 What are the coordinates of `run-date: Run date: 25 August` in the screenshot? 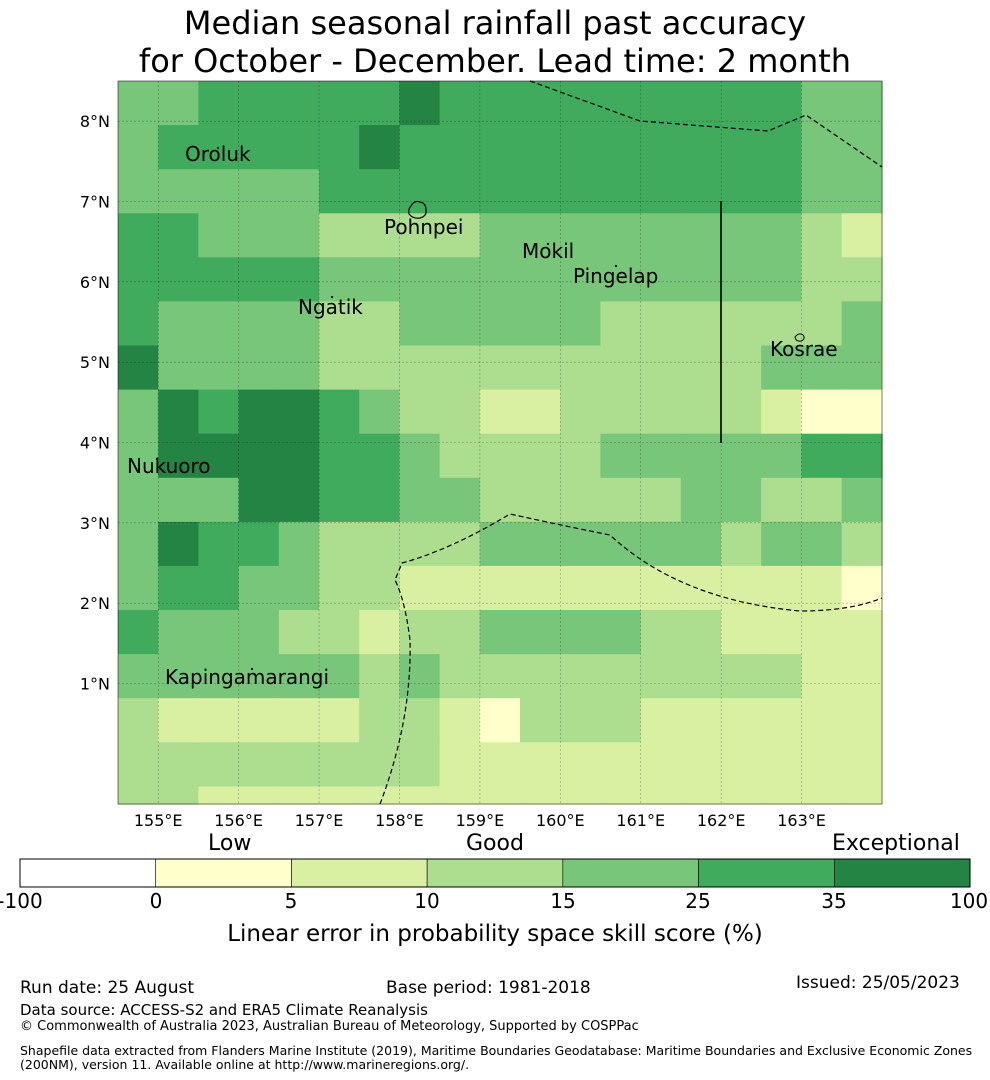 It's located at (107, 988).